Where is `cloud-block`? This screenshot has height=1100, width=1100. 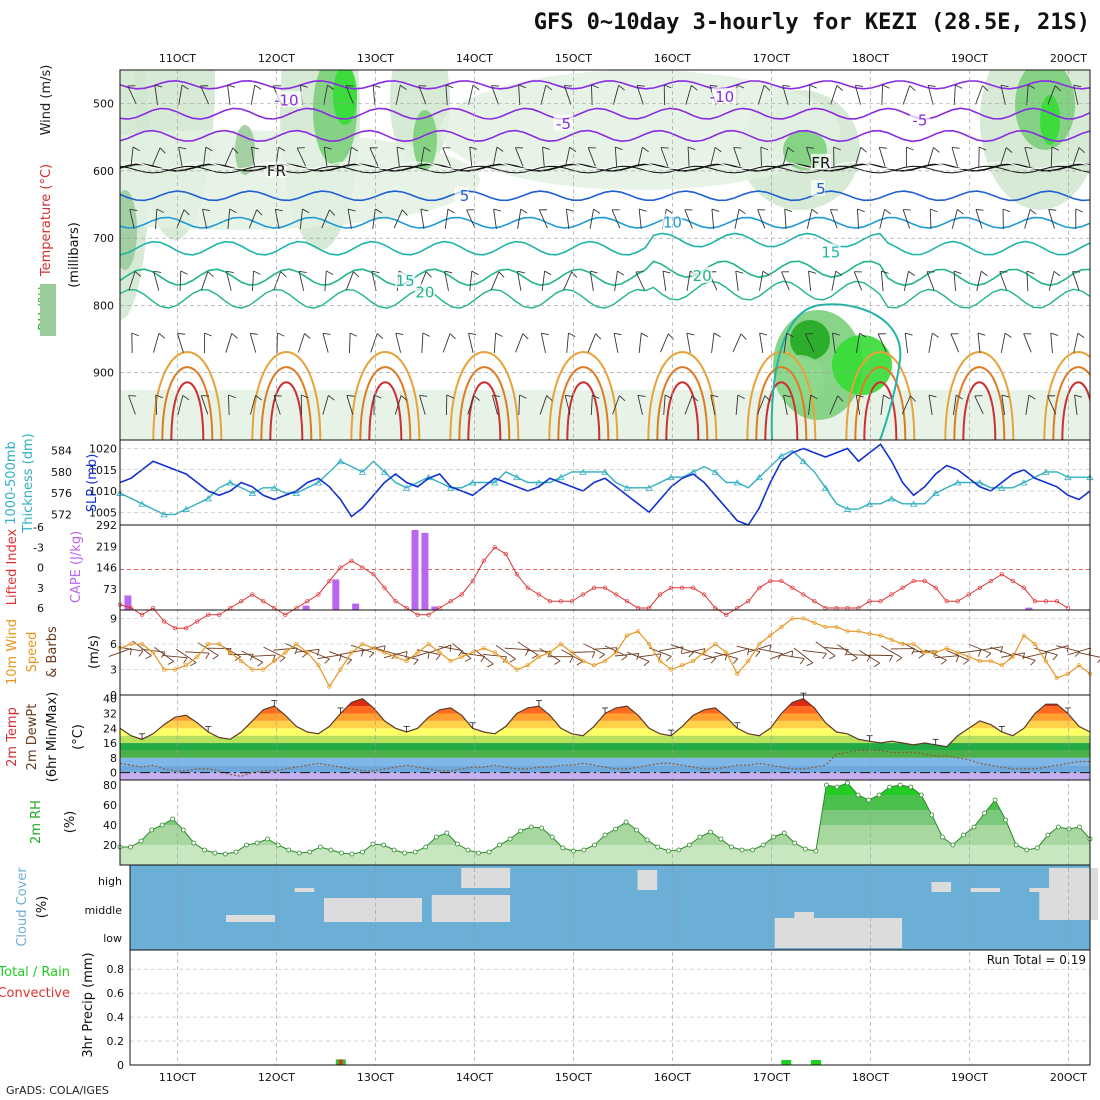 cloud-block is located at coordinates (372, 910).